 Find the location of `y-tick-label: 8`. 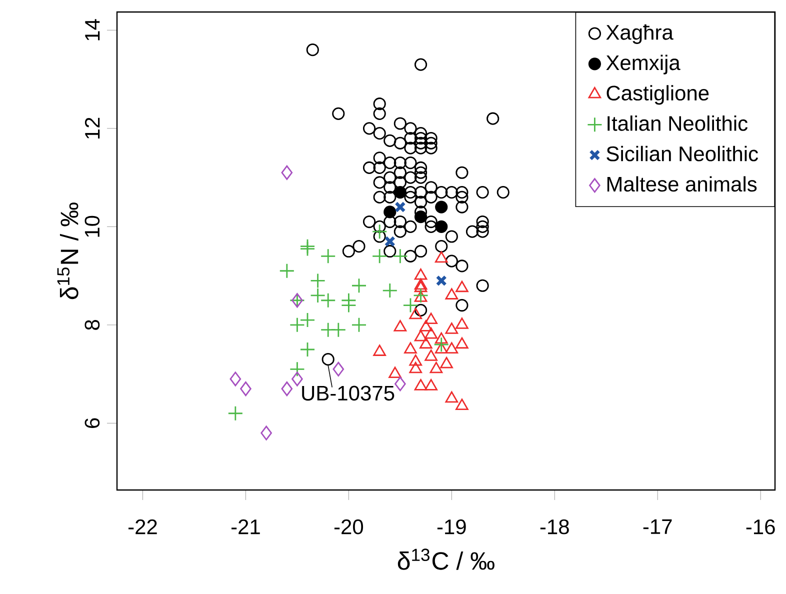

y-tick-label: 8 is located at coordinates (92, 325).